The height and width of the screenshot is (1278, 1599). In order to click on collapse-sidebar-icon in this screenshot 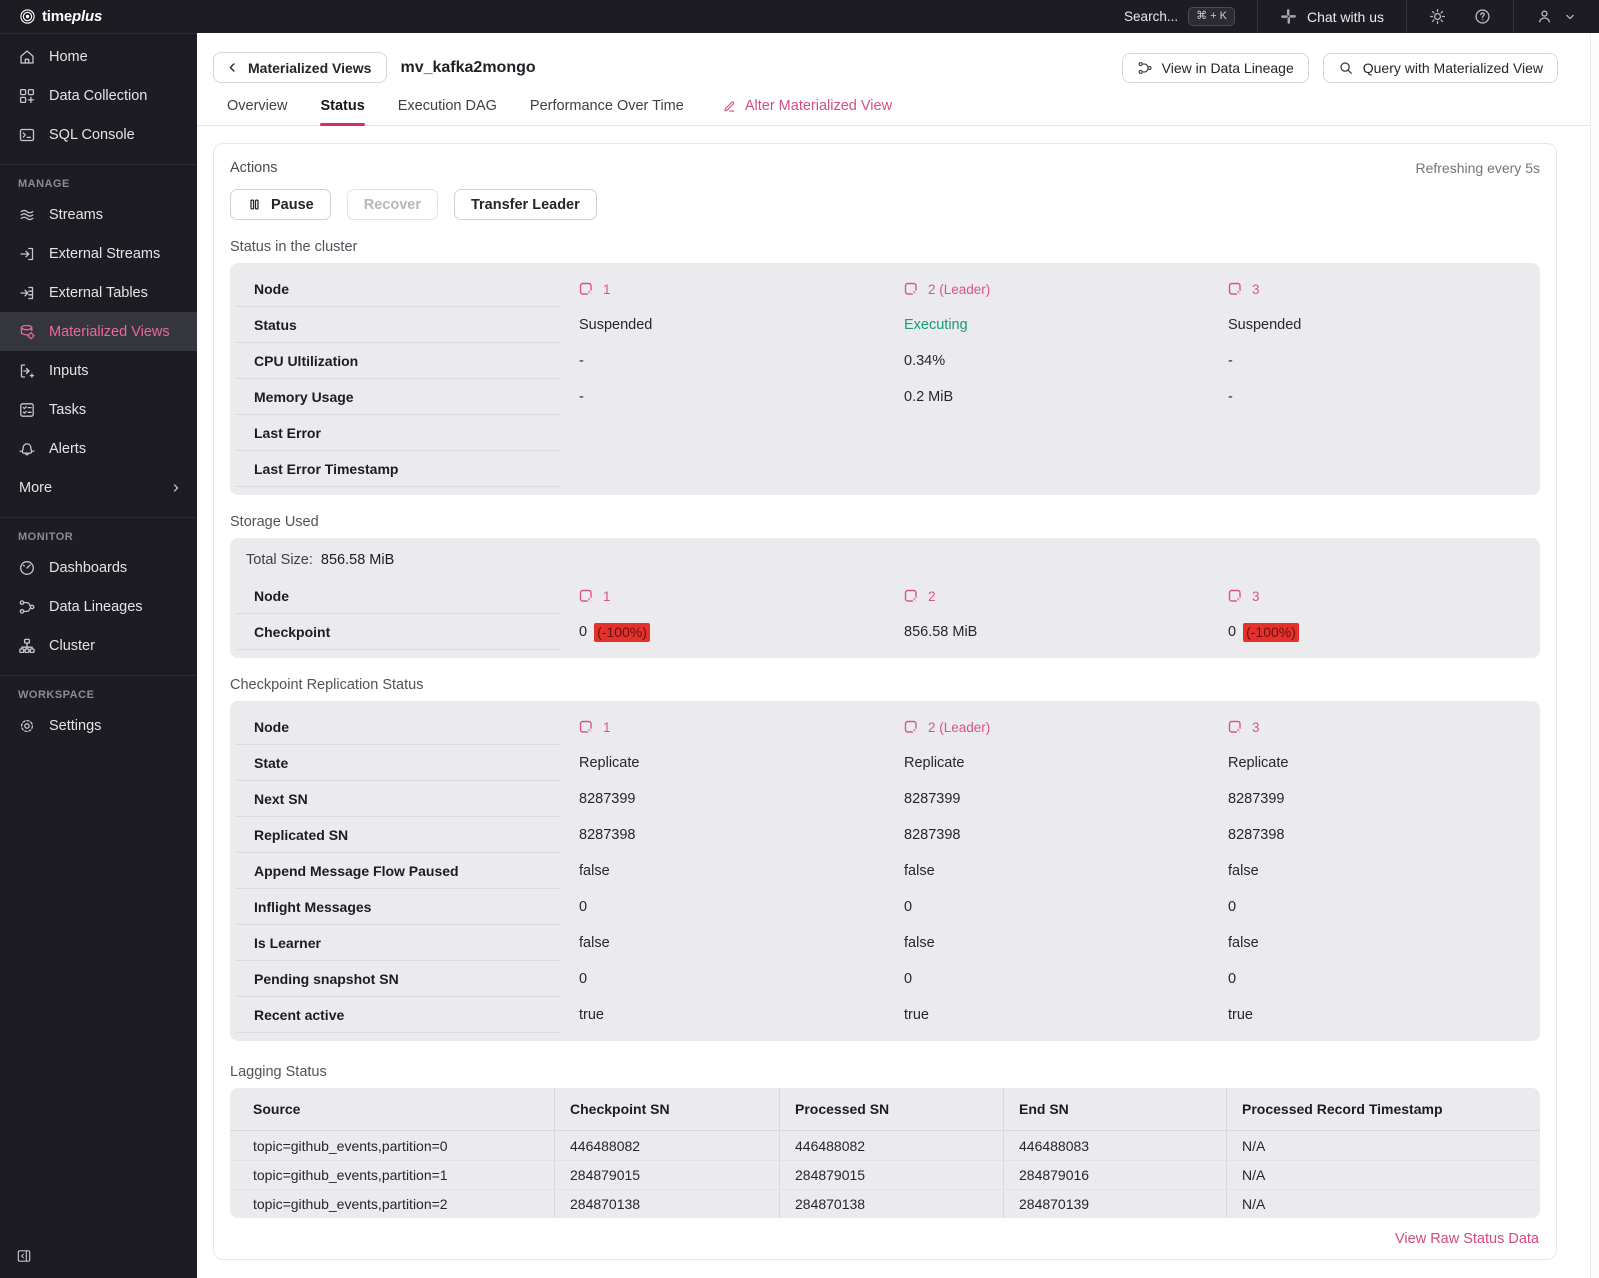, I will do `click(24, 1256)`.